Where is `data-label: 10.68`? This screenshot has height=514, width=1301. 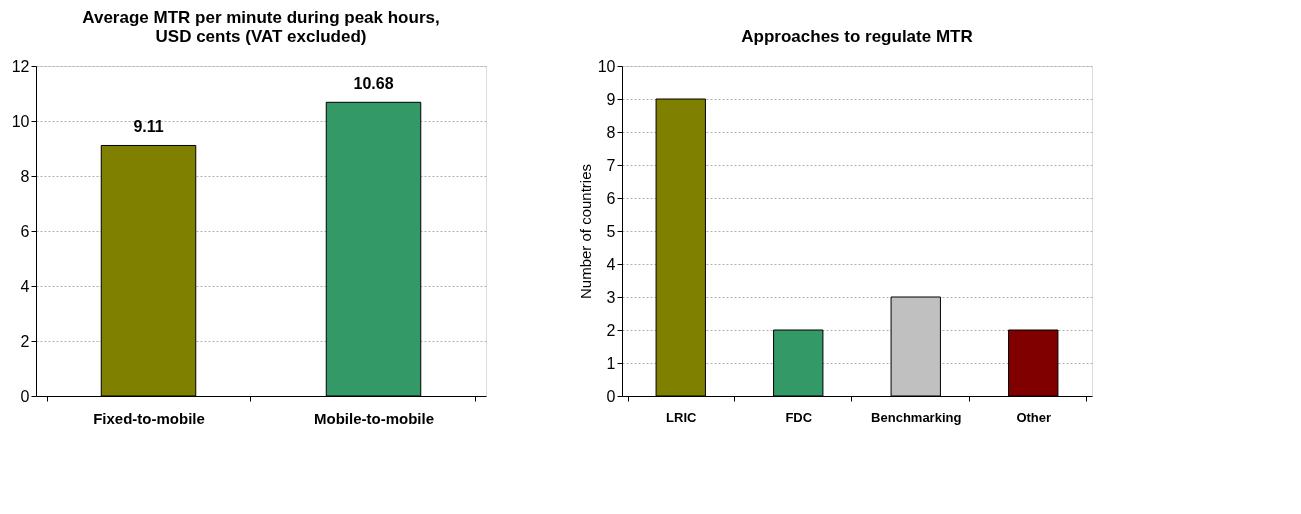
data-label: 10.68 is located at coordinates (373, 84).